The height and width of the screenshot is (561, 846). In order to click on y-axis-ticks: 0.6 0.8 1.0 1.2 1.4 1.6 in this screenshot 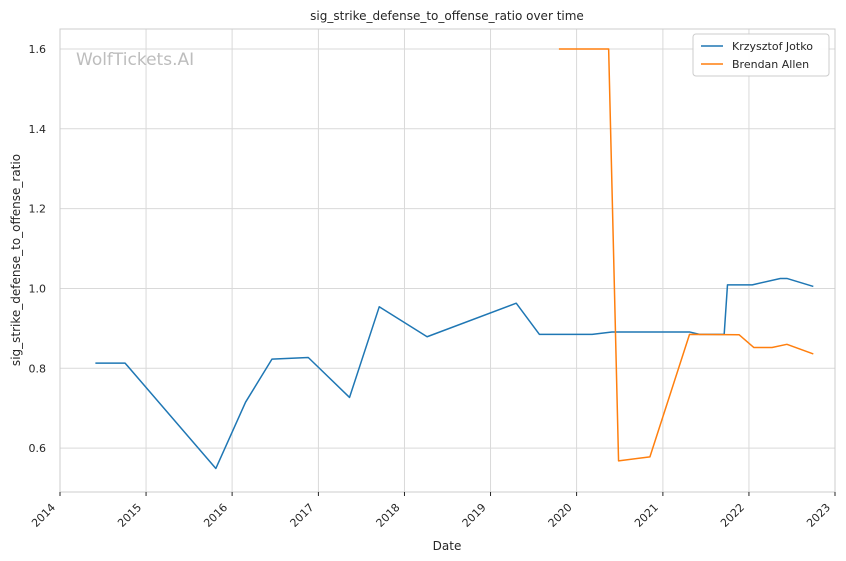, I will do `click(38, 249)`.